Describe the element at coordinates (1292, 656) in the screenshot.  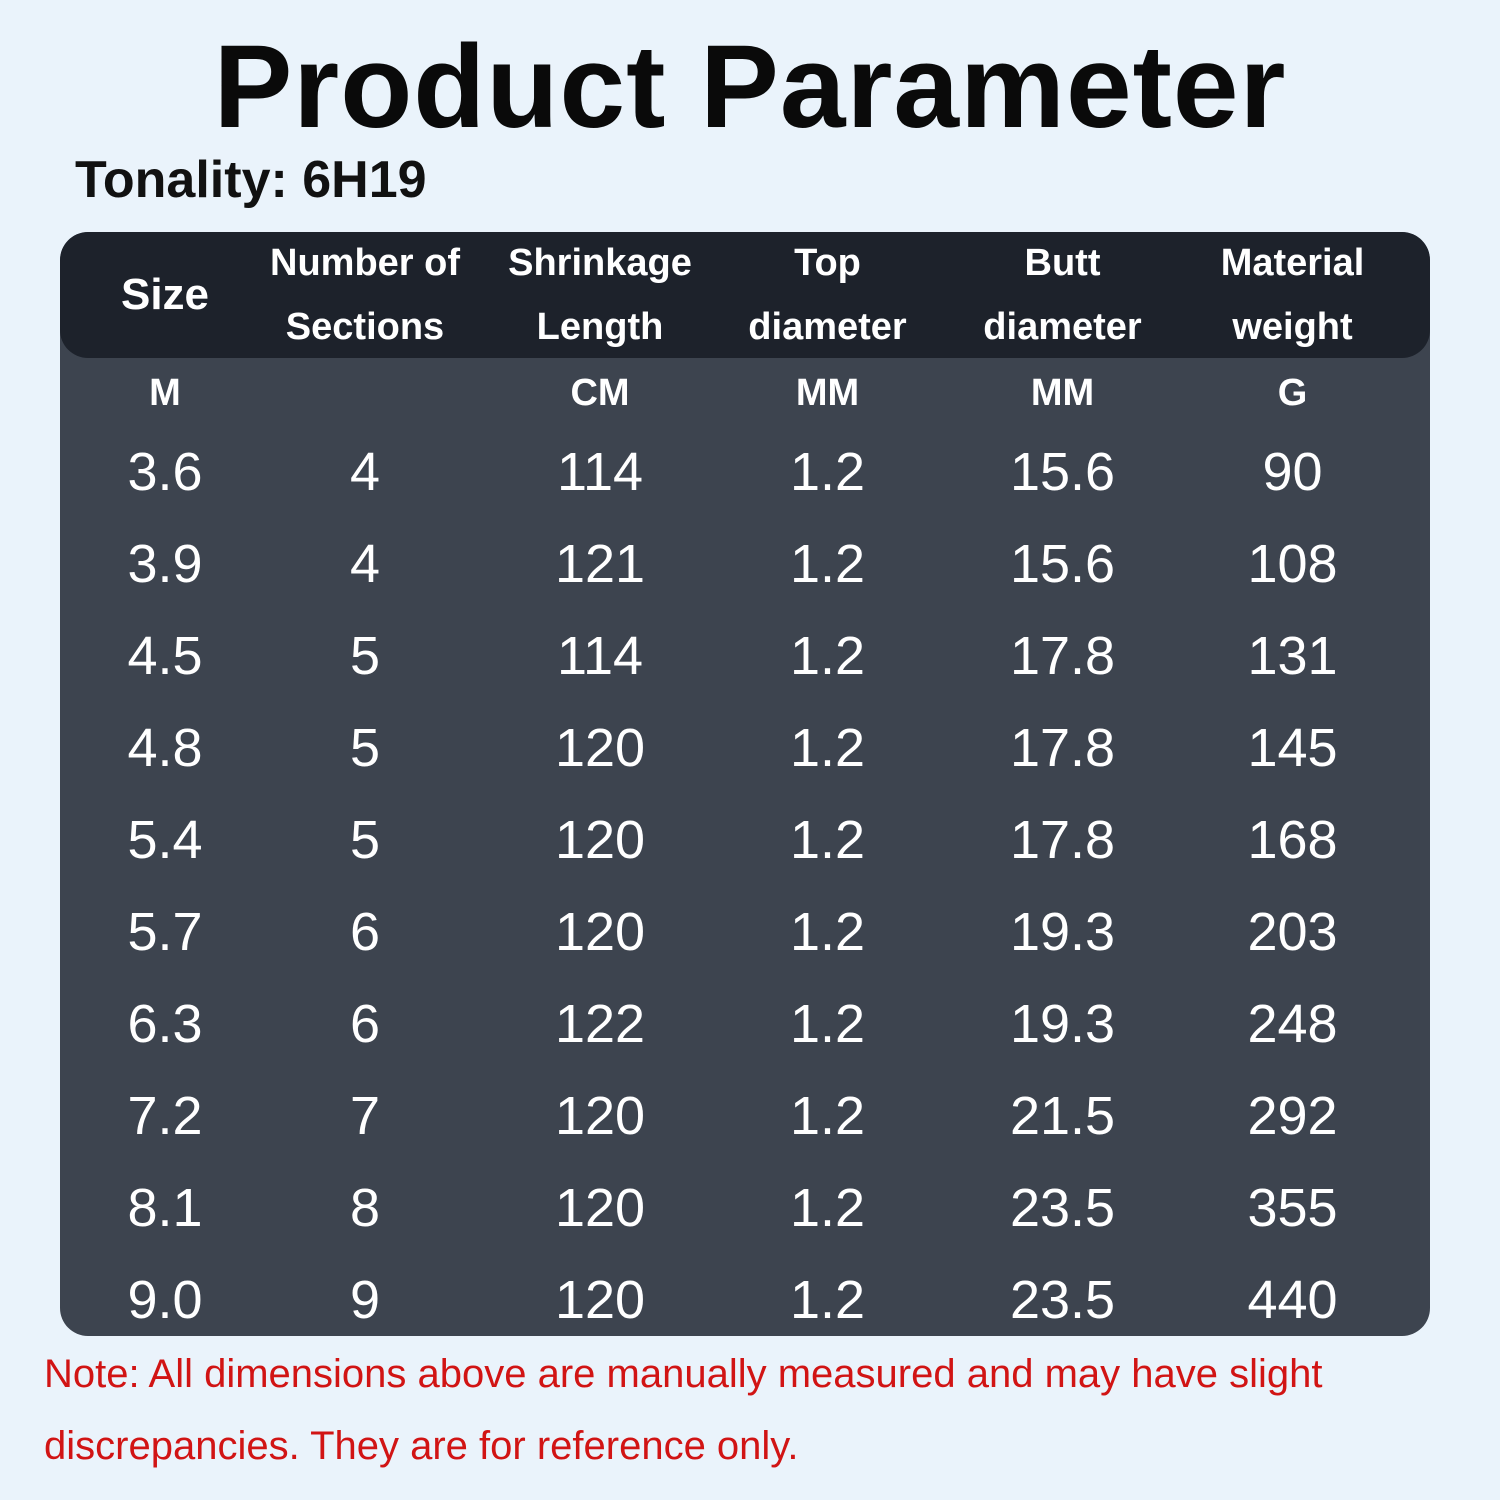
I see `cell-weight: 131` at that location.